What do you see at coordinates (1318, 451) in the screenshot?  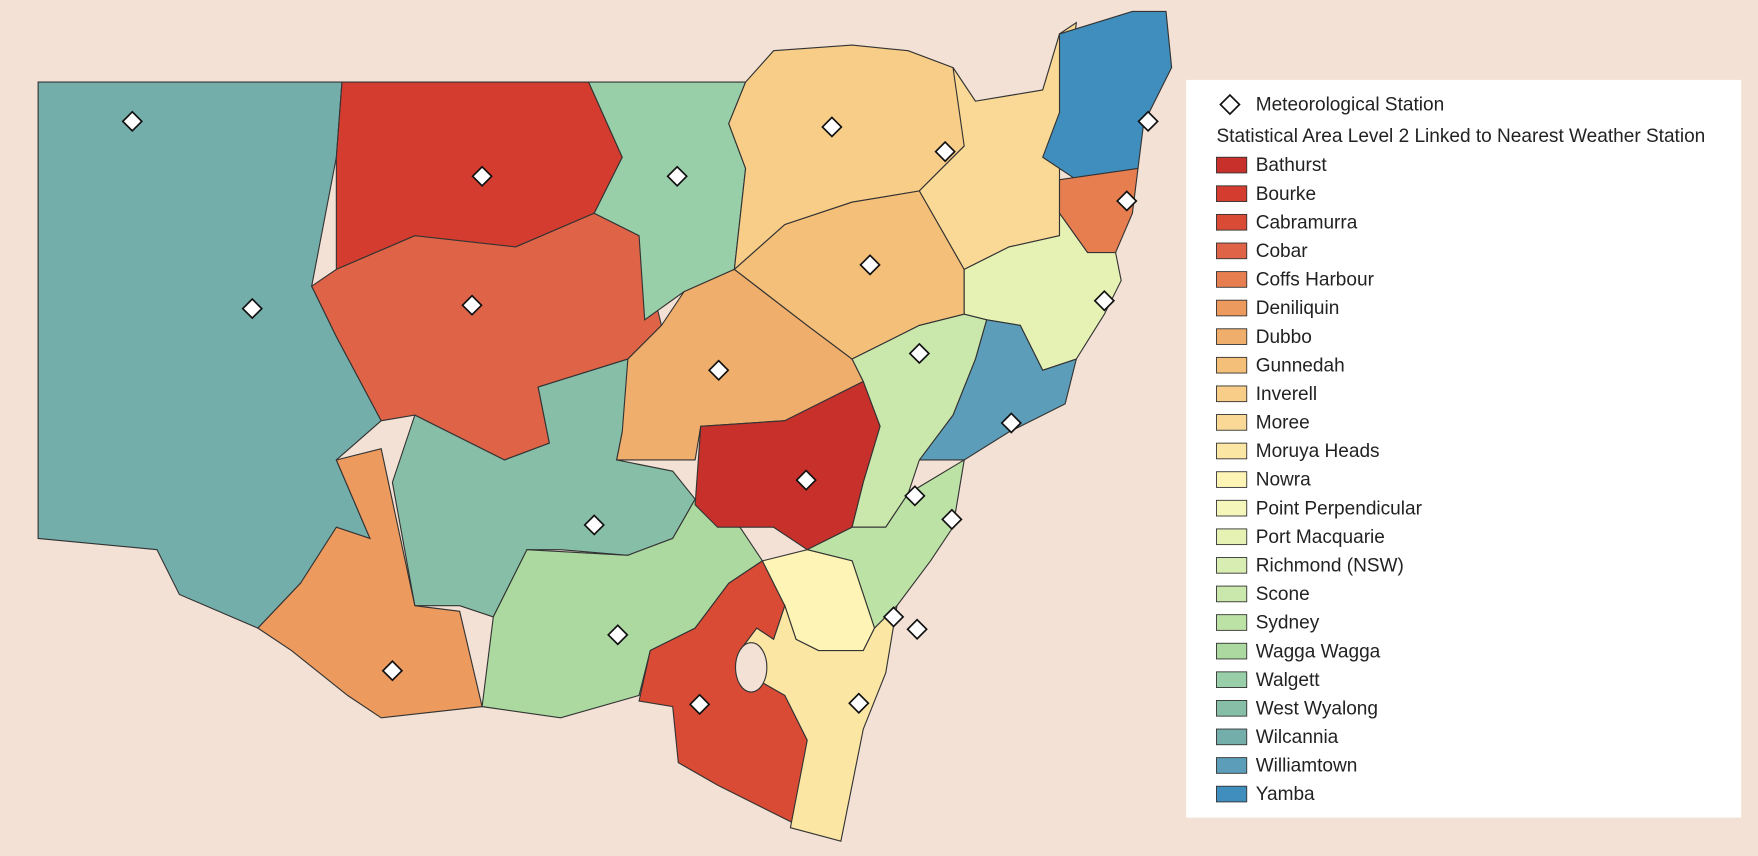 I see `legend-label: Moruya Heads` at bounding box center [1318, 451].